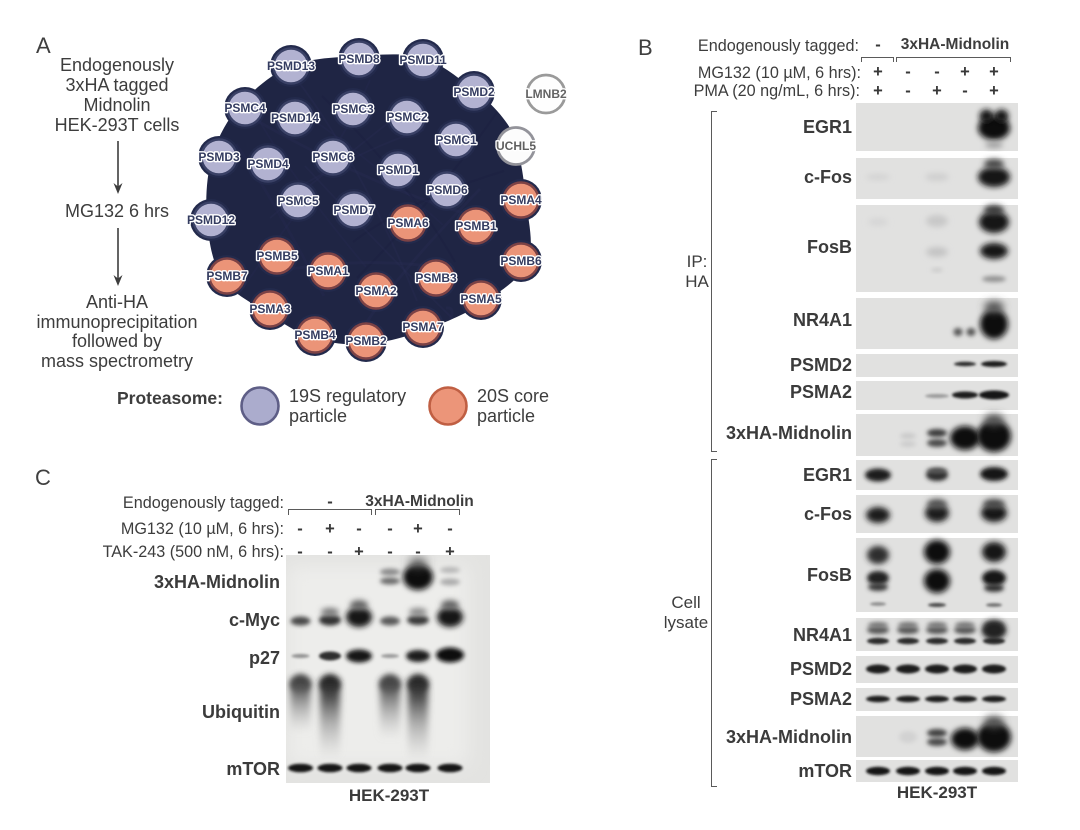 Image resolution: width=1080 pixels, height=830 pixels. I want to click on svg-text: PSMA6, so click(408, 223).